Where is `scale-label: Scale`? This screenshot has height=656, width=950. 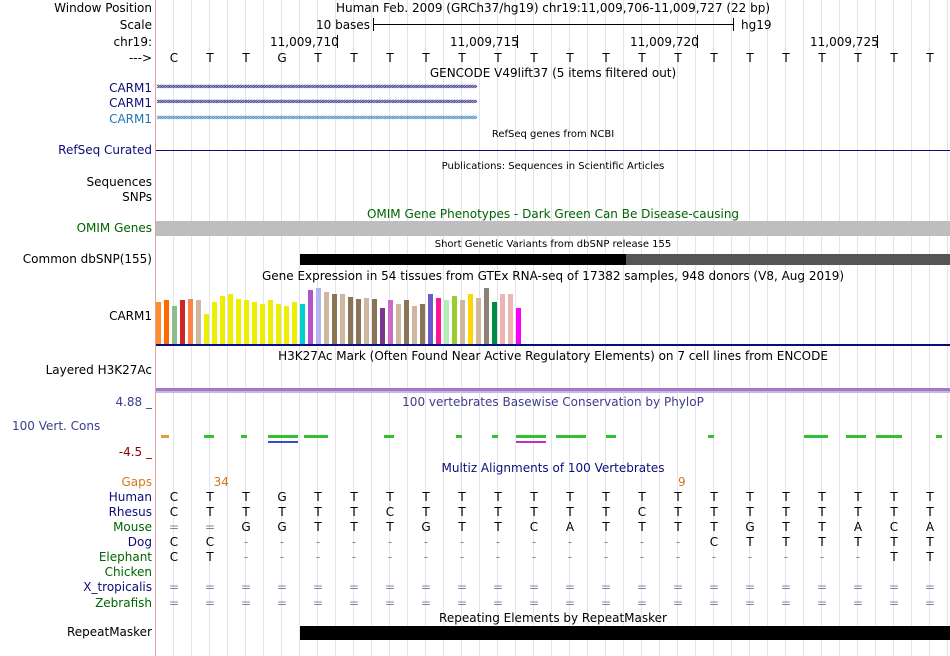
scale-label: Scale is located at coordinates (135, 25).